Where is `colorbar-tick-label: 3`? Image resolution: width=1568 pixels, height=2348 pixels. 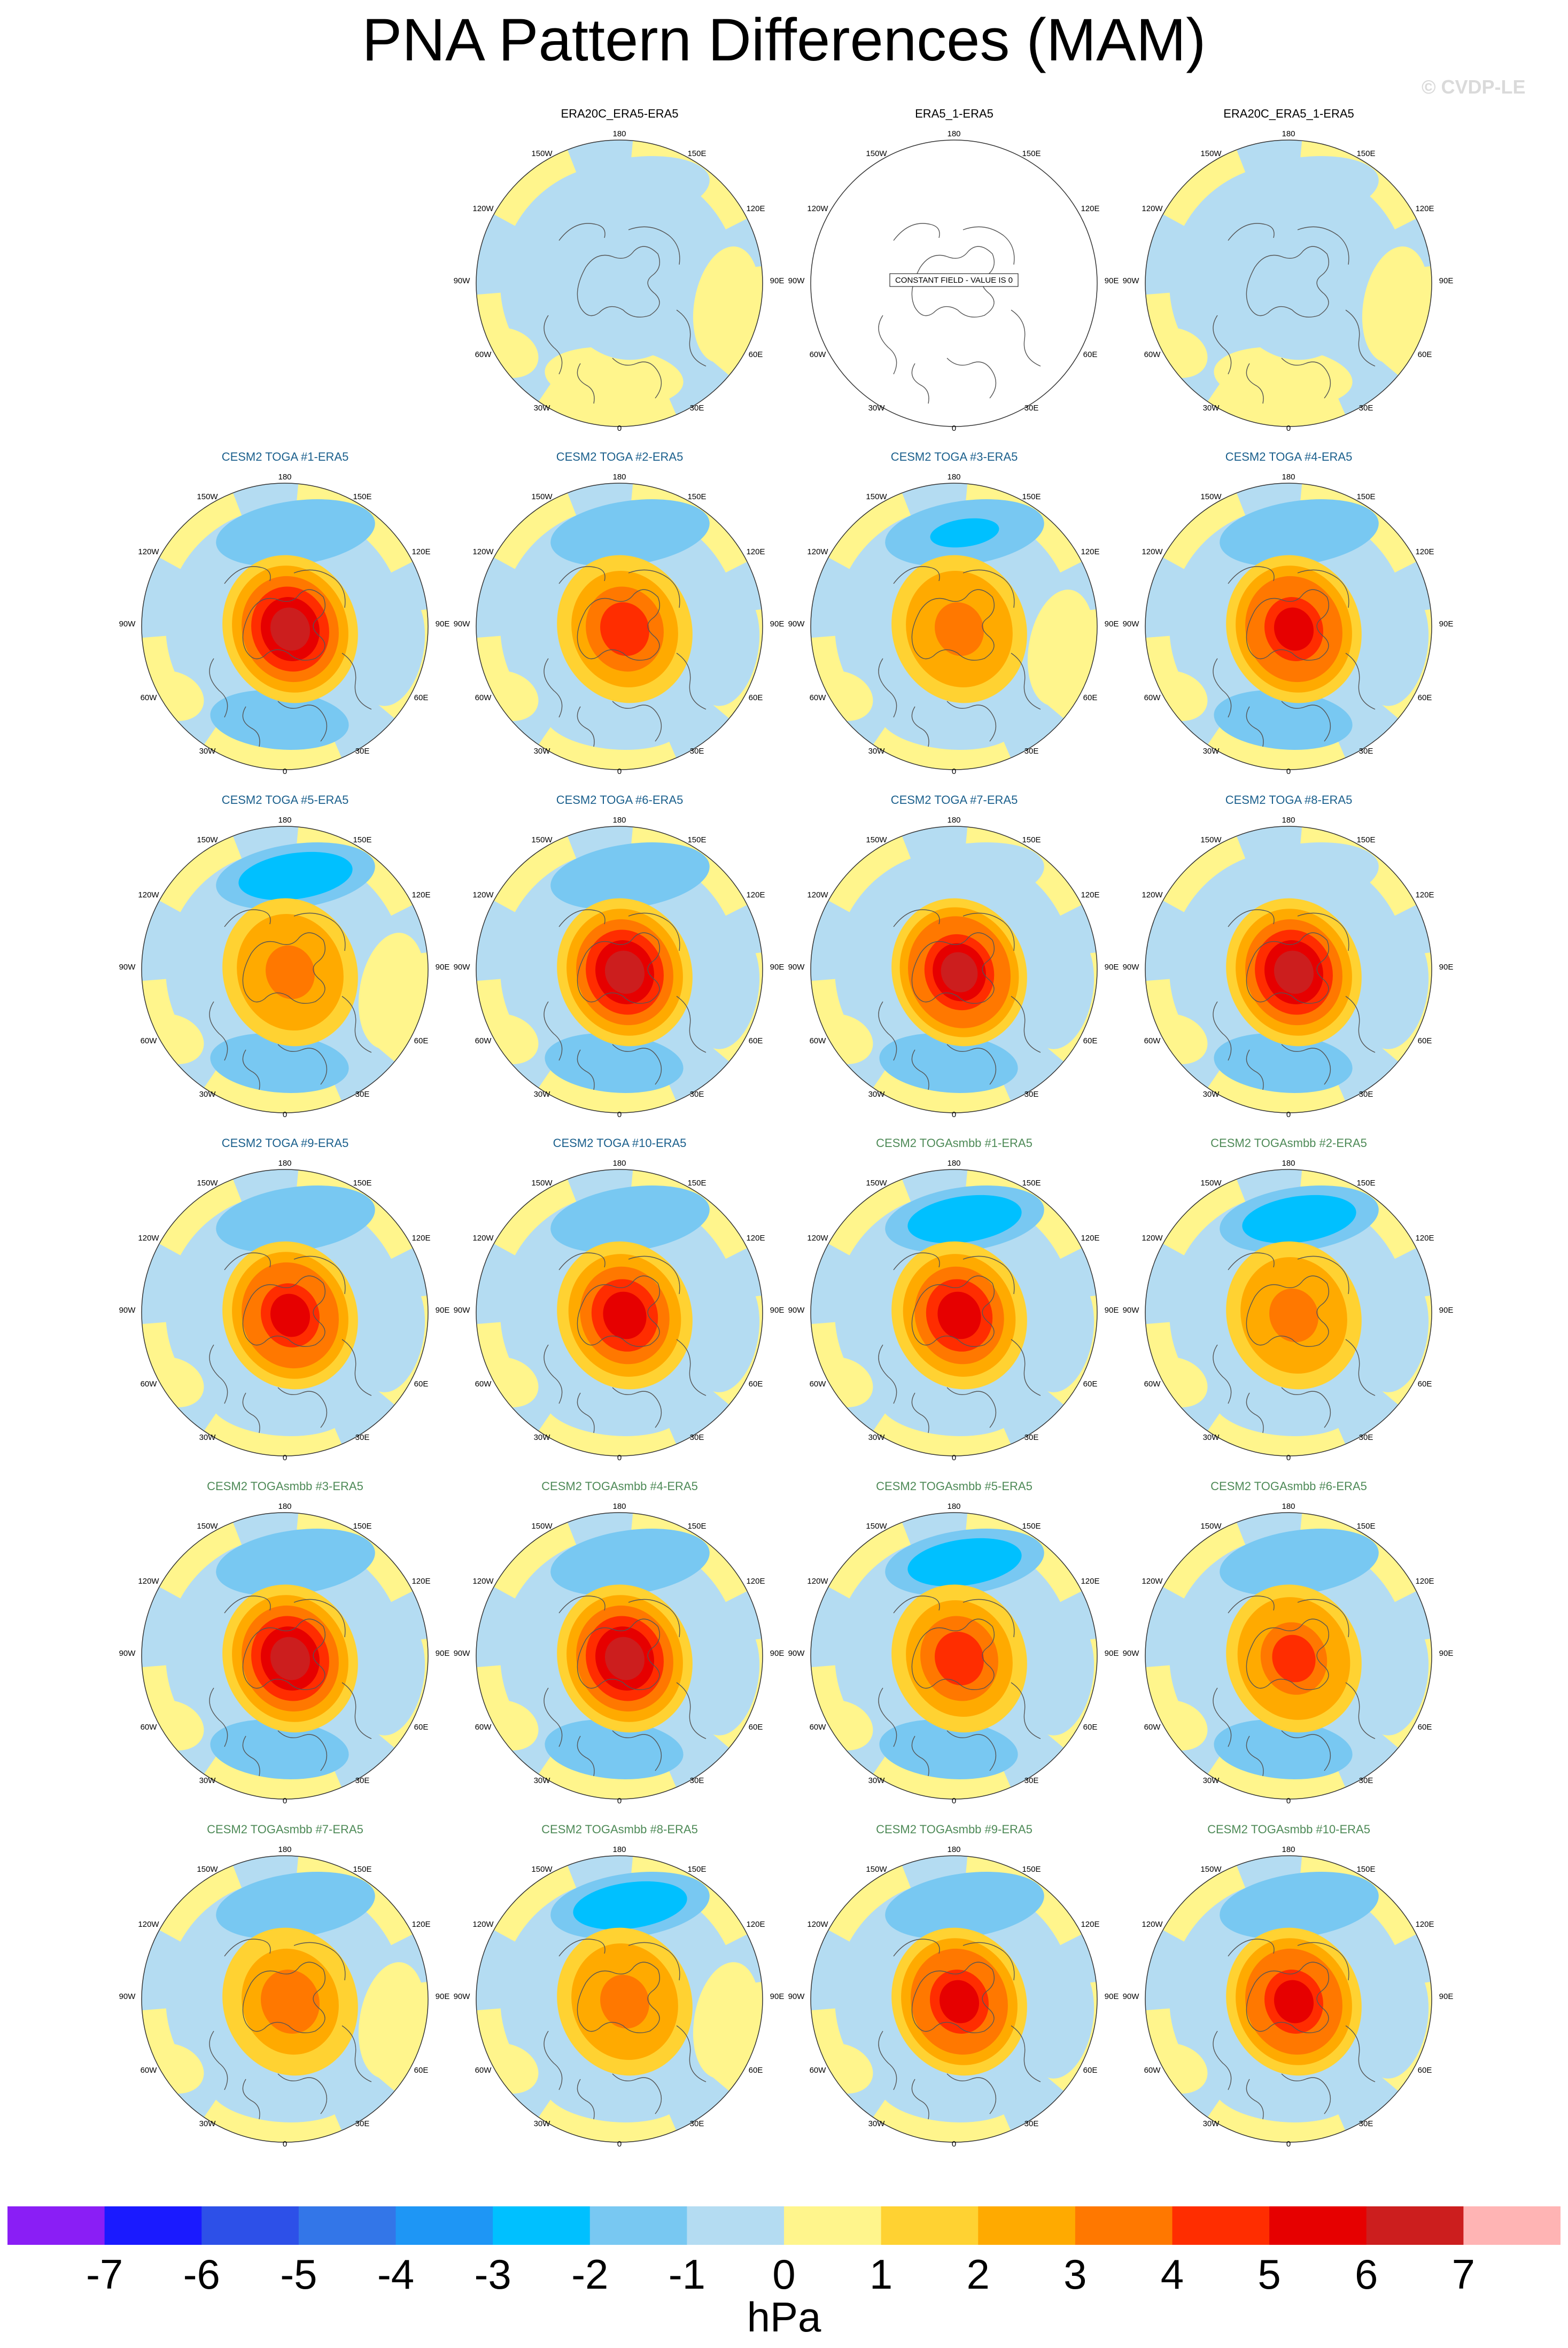 colorbar-tick-label: 3 is located at coordinates (1075, 2274).